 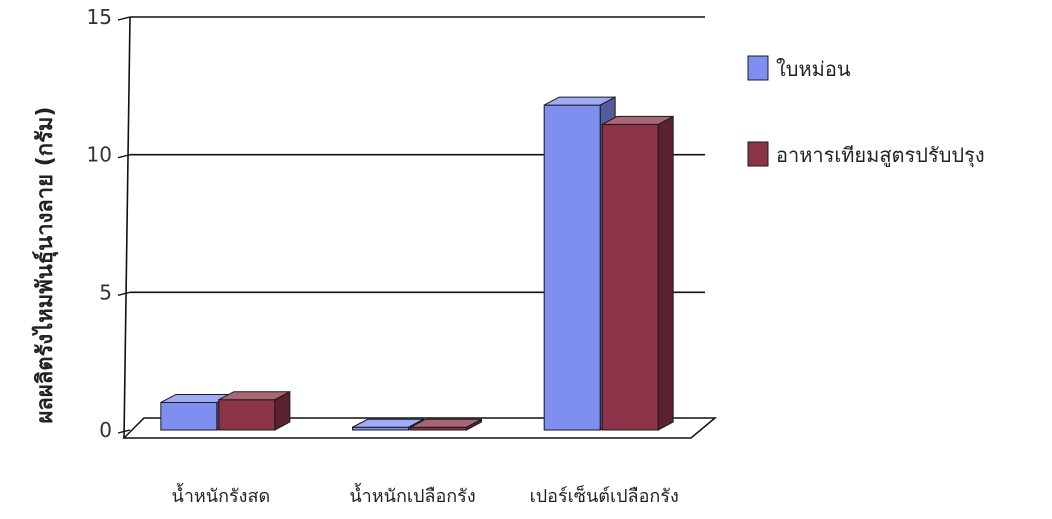 What do you see at coordinates (127, 227) in the screenshot?
I see `y-axis-line` at bounding box center [127, 227].